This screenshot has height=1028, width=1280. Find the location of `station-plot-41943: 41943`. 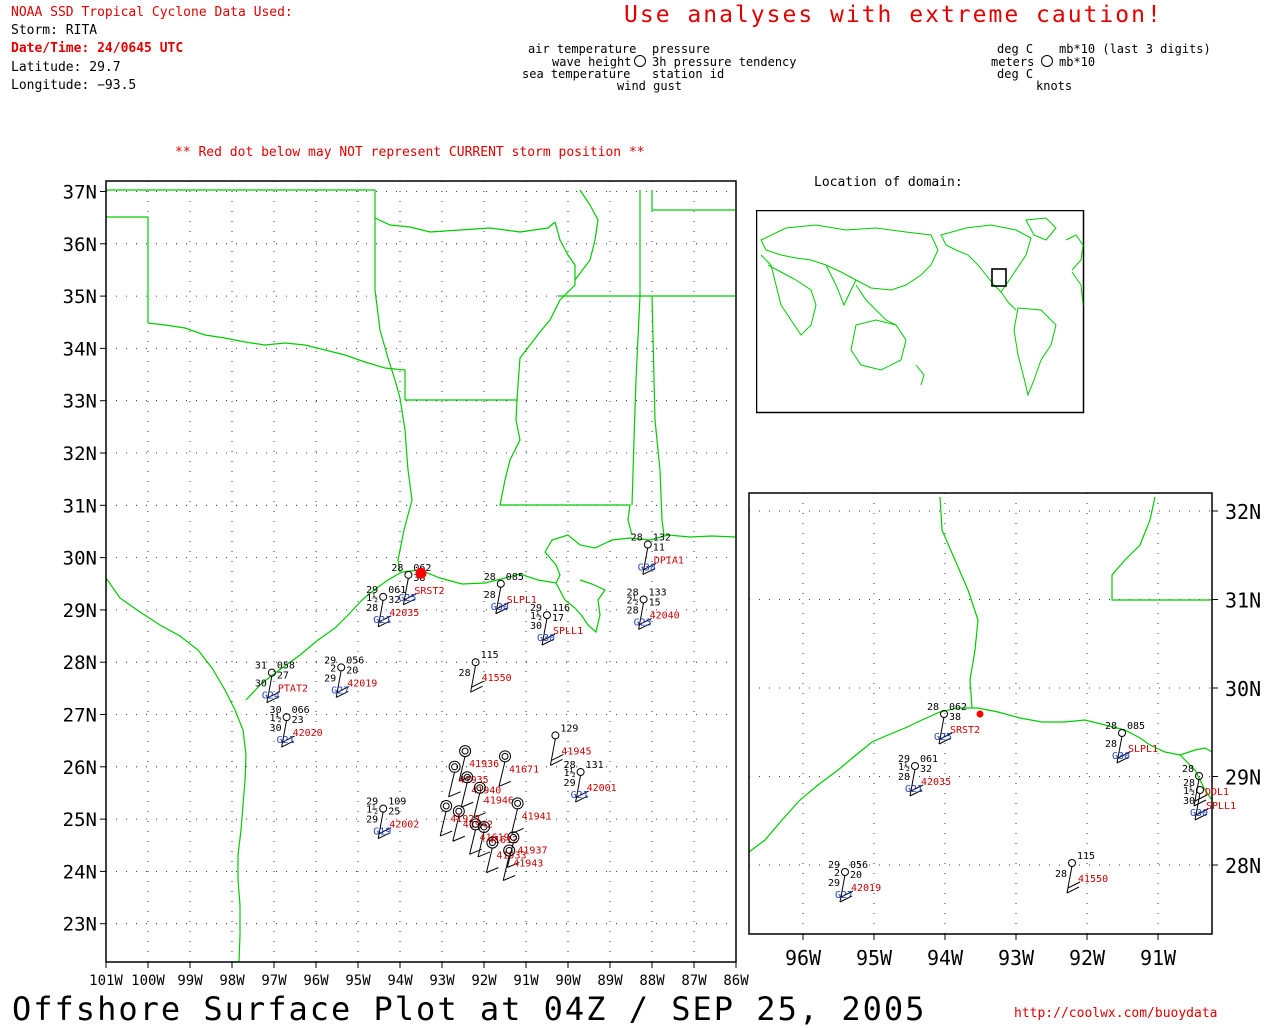

station-plot-41943: 41943 is located at coordinates (522, 862).